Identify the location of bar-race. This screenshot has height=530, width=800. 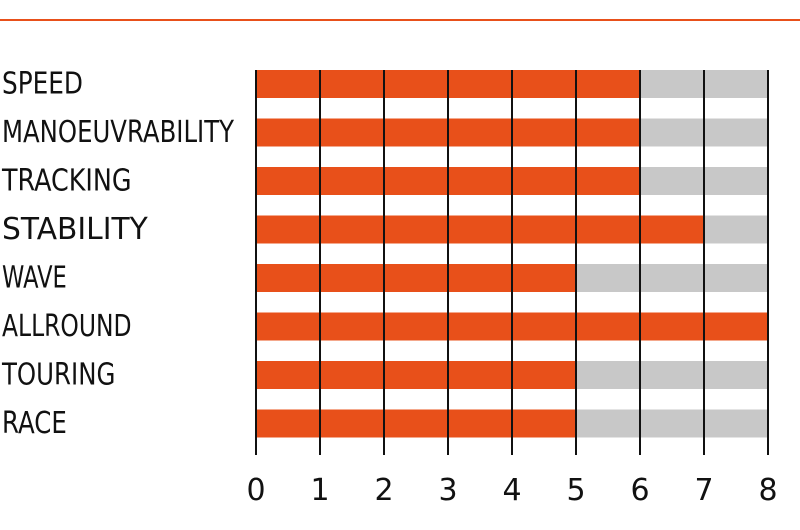
(416, 423).